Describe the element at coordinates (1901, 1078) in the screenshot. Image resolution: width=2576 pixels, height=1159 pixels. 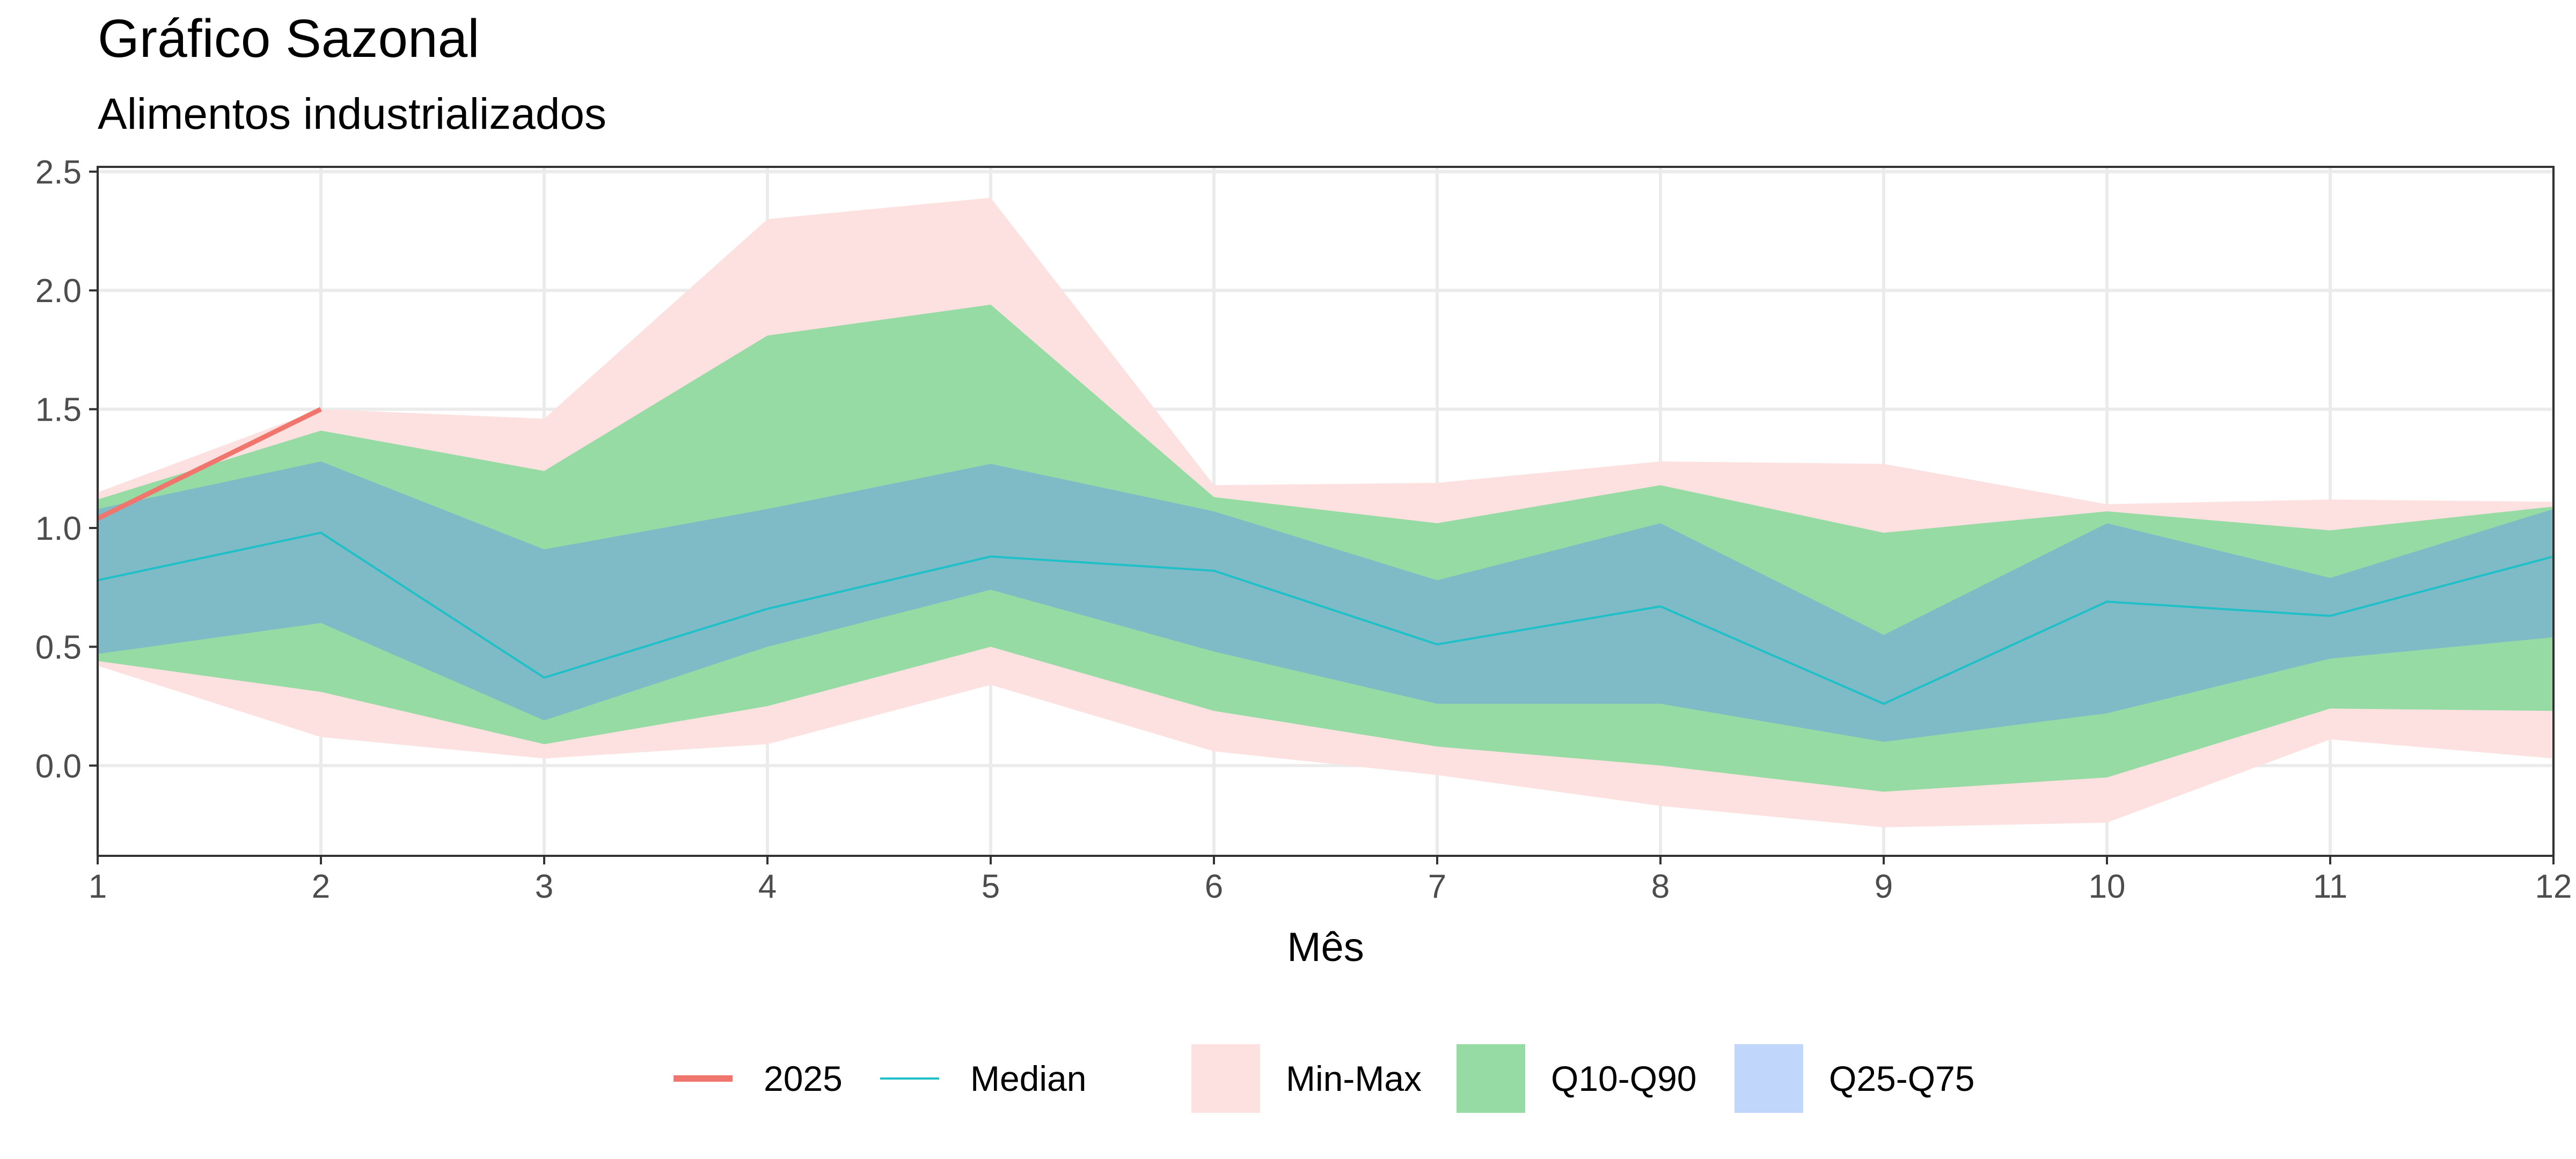
I see `legend-label: Q25-Q75` at that location.